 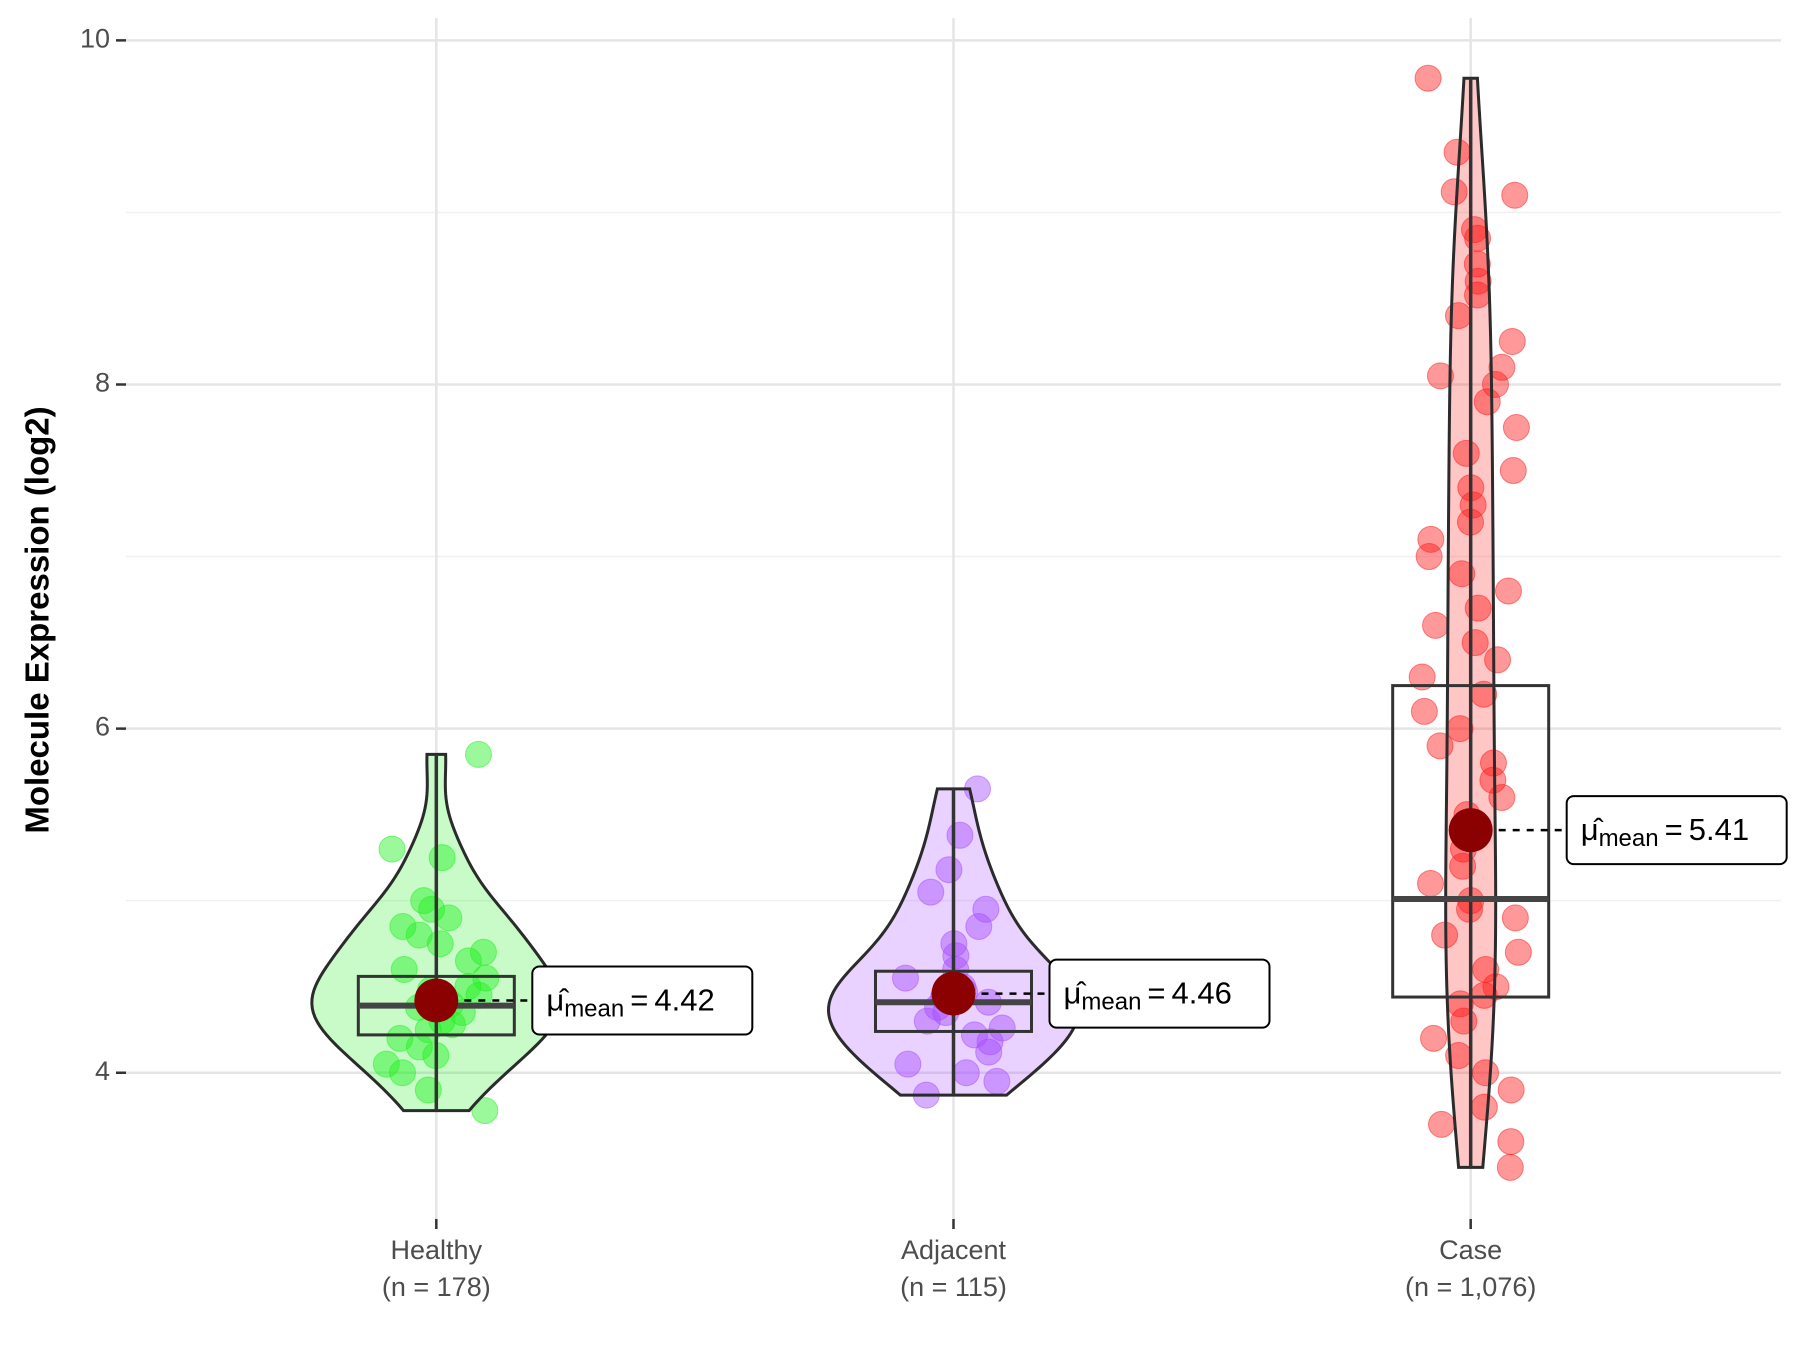 I want to click on mean-value: 5.41, so click(x=1719, y=829).